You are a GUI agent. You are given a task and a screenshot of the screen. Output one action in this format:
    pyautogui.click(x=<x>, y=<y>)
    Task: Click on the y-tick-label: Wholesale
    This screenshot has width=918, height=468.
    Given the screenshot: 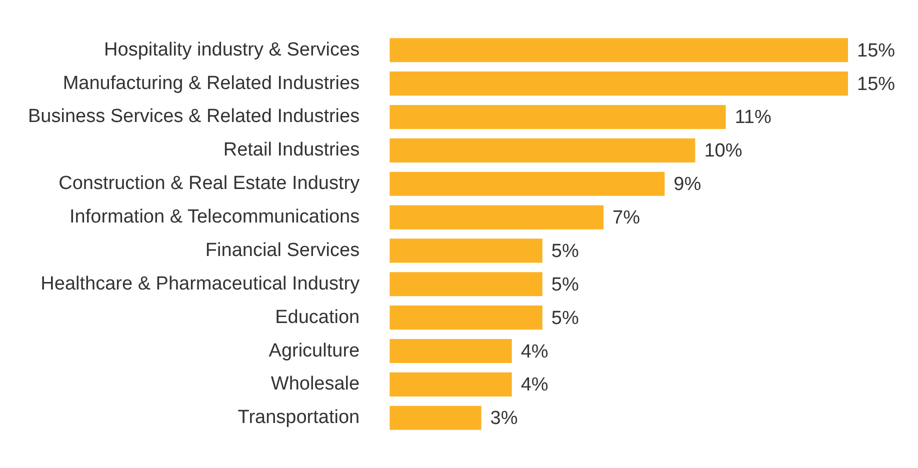 What is the action you would take?
    pyautogui.click(x=315, y=384)
    